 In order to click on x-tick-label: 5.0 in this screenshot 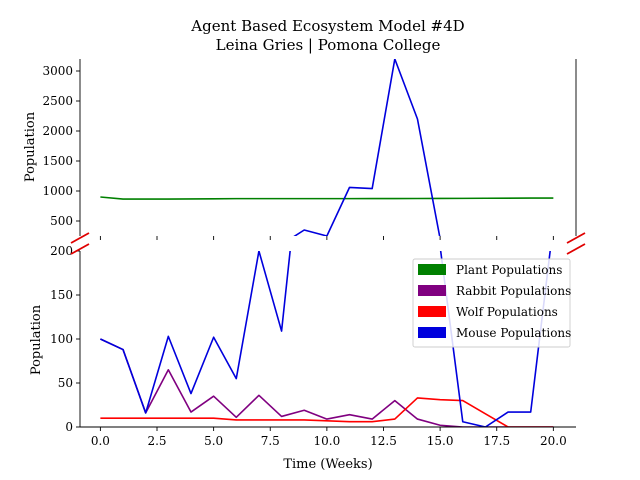, I will do `click(213, 441)`.